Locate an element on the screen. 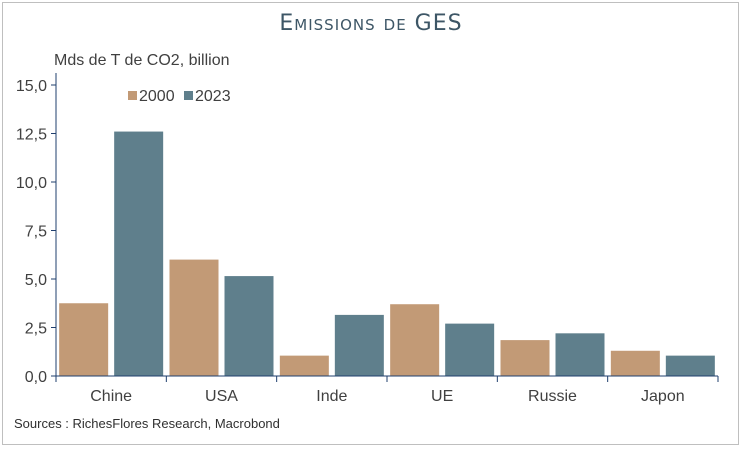 The height and width of the screenshot is (449, 743). chart-title: Emissions de GES is located at coordinates (370, 23).